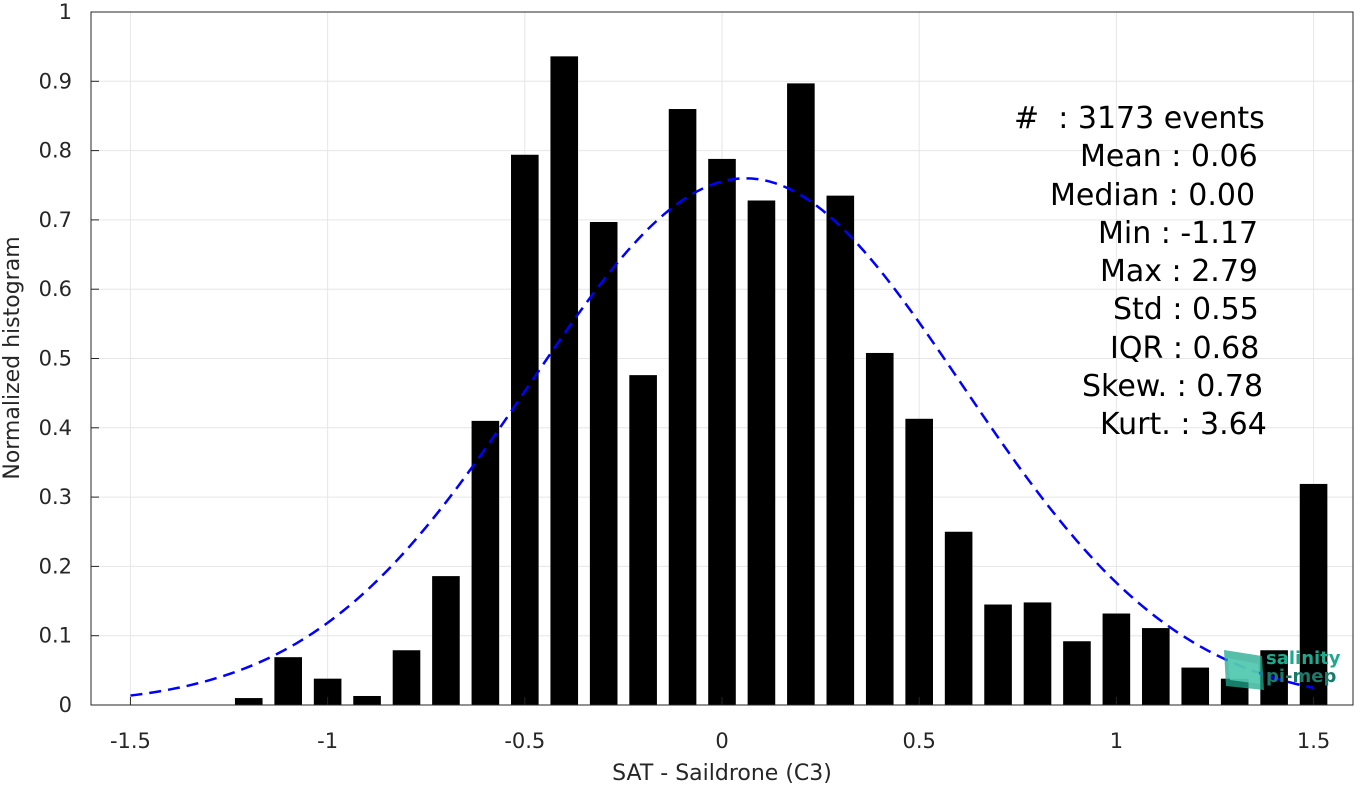  What do you see at coordinates (55, 428) in the screenshot?
I see `y-tick-label: 0.4` at bounding box center [55, 428].